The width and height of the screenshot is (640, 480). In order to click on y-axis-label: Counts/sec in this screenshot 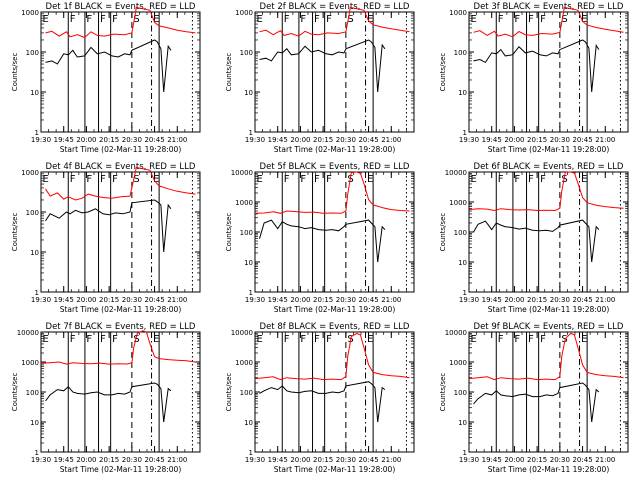, I will do `click(229, 72)`.